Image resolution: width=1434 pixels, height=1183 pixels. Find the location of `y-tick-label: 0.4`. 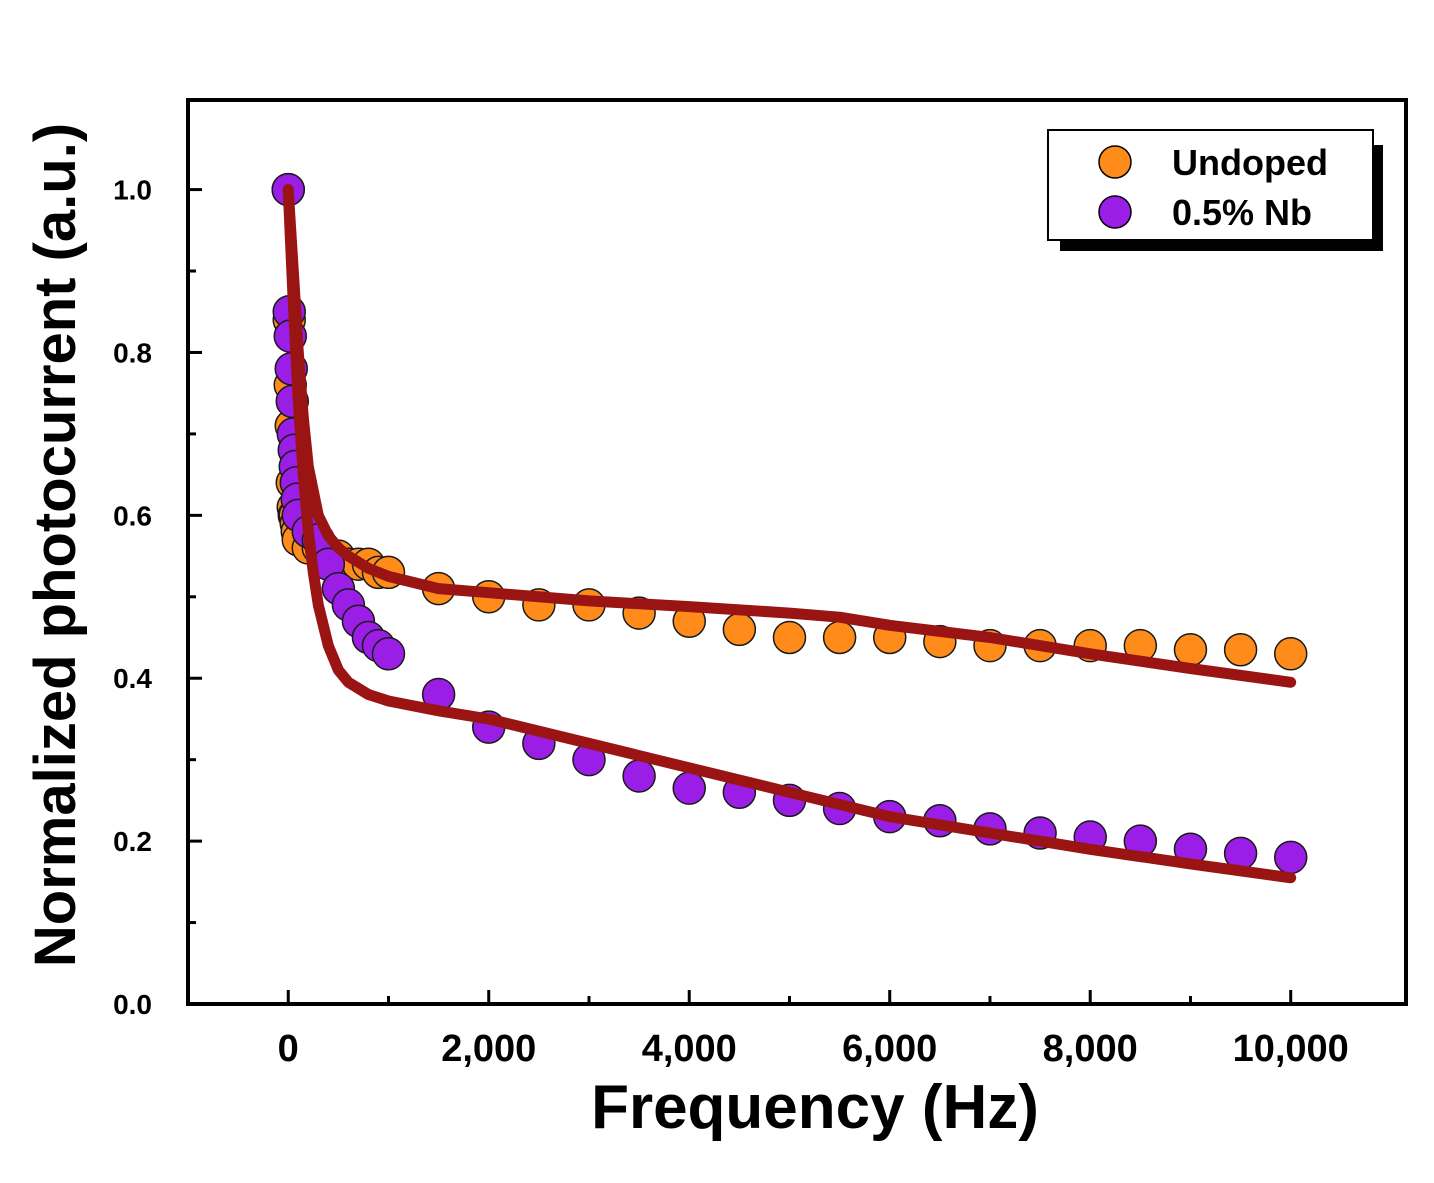

y-tick-label: 0.4 is located at coordinates (132, 678).